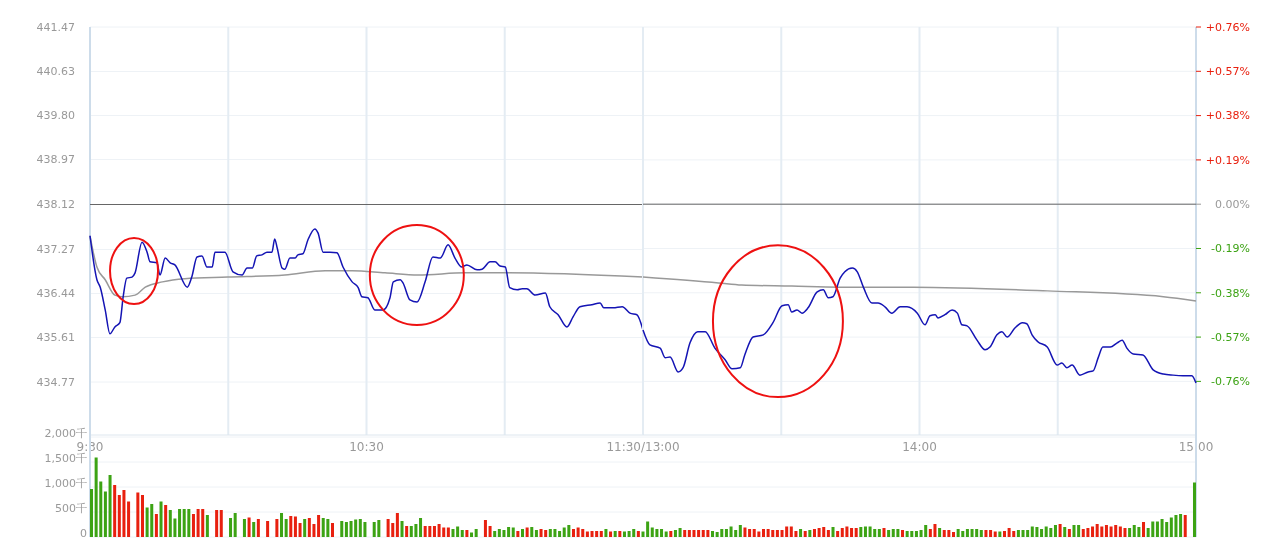 The image size is (1262, 540). What do you see at coordinates (1230, 382) in the screenshot?
I see `text: -0.76%` at bounding box center [1230, 382].